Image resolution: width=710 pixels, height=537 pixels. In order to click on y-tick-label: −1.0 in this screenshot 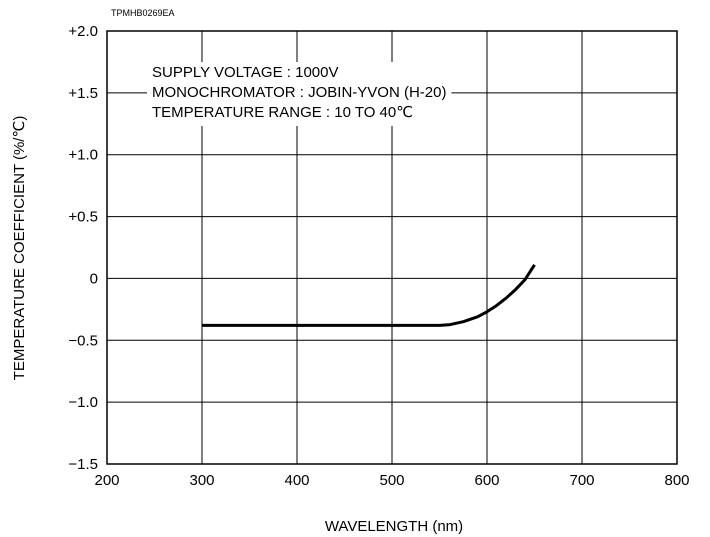, I will do `click(83, 402)`.